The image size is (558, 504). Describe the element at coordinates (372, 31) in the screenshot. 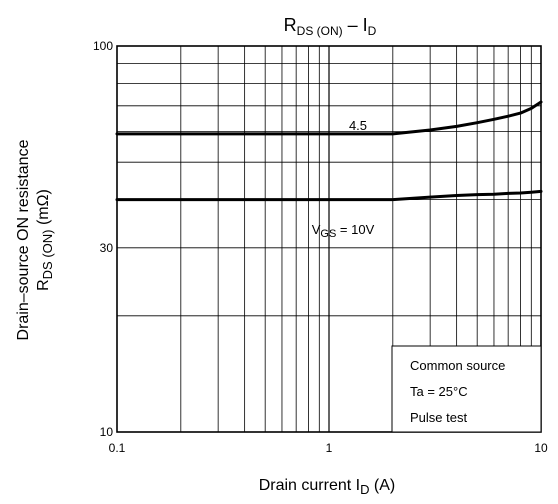

I see `title-sub2: D` at that location.